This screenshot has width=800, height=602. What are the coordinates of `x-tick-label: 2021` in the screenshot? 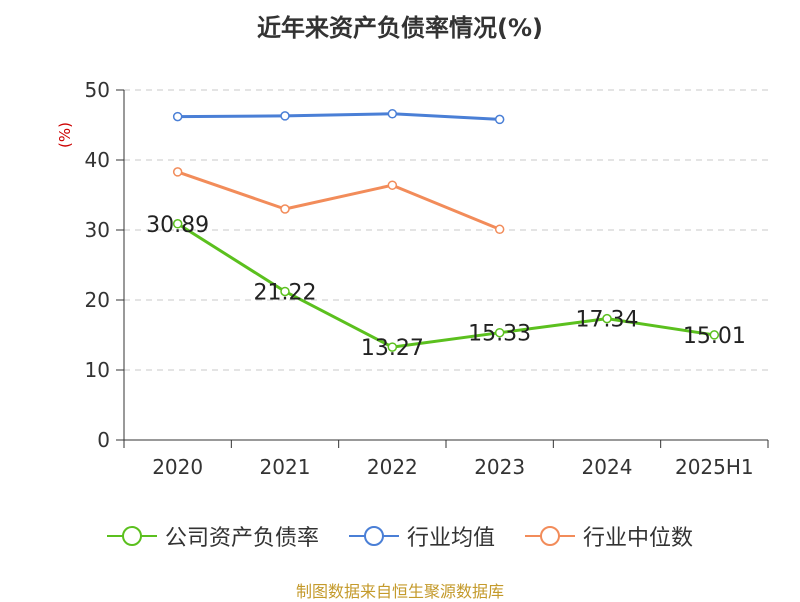 It's located at (285, 467).